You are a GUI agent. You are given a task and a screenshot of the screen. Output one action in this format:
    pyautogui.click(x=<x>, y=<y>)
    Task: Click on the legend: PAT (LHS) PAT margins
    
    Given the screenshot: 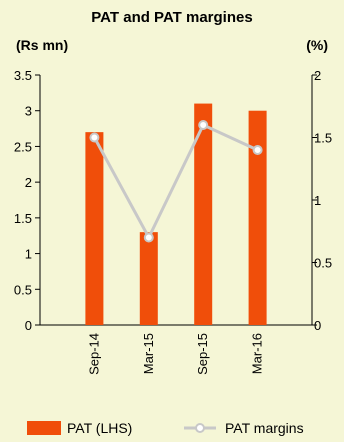 What is the action you would take?
    pyautogui.click(x=165, y=428)
    